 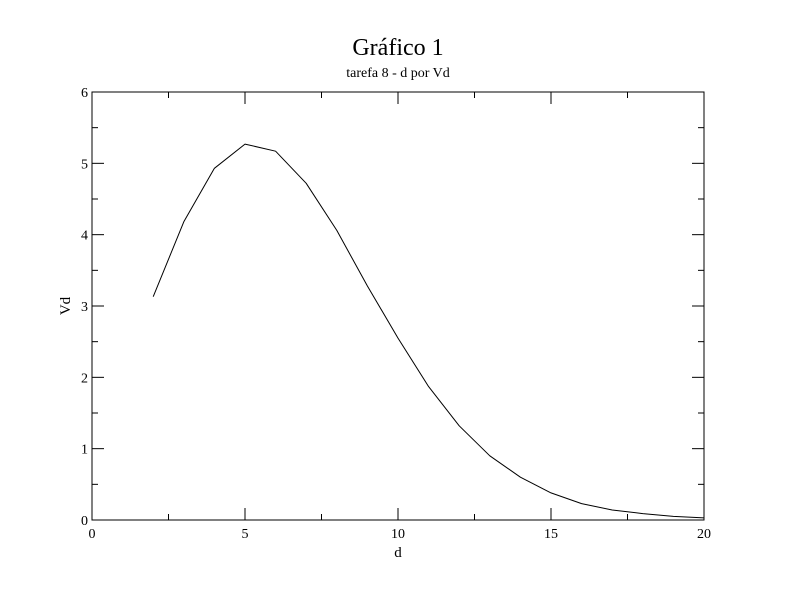 What do you see at coordinates (84, 378) in the screenshot?
I see `y-tick-label: 2` at bounding box center [84, 378].